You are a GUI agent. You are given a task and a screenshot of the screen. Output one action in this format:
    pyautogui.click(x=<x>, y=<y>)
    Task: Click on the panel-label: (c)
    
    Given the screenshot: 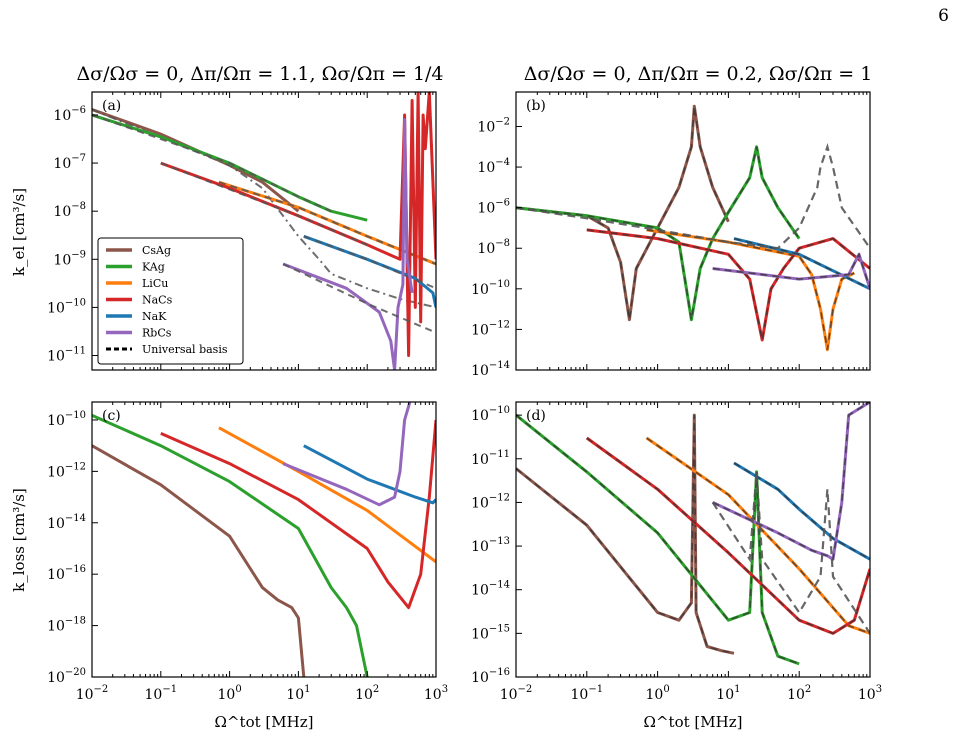 What is the action you would take?
    pyautogui.click(x=111, y=416)
    